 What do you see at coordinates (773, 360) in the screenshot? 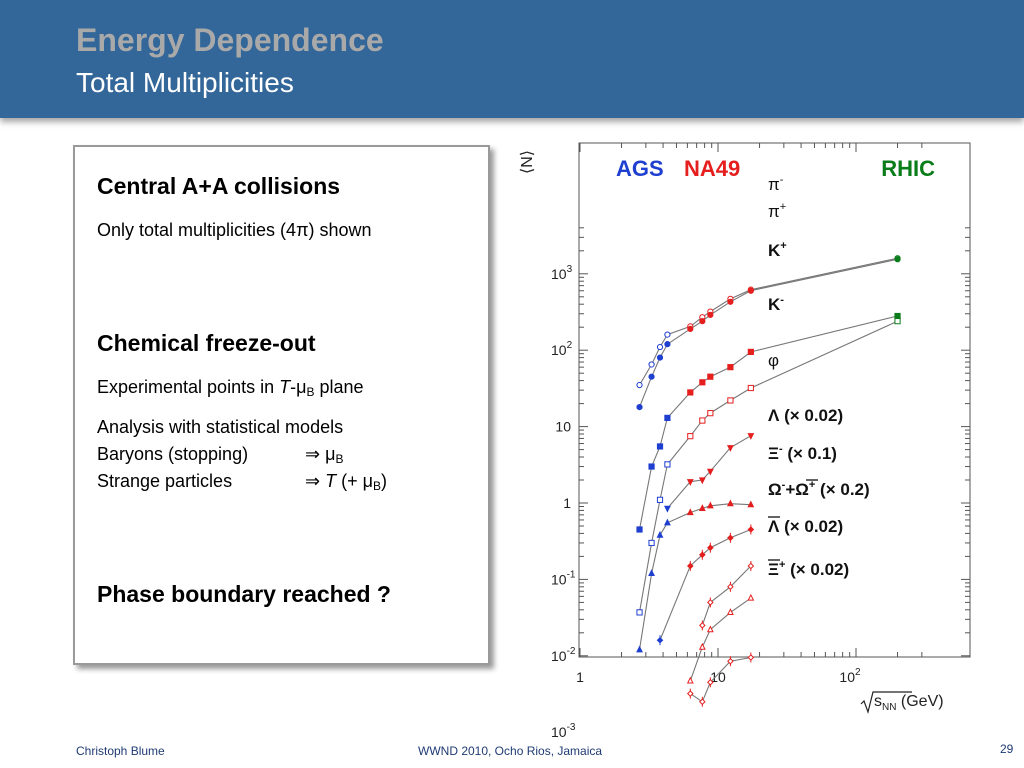
I see `series-label: φ` at bounding box center [773, 360].